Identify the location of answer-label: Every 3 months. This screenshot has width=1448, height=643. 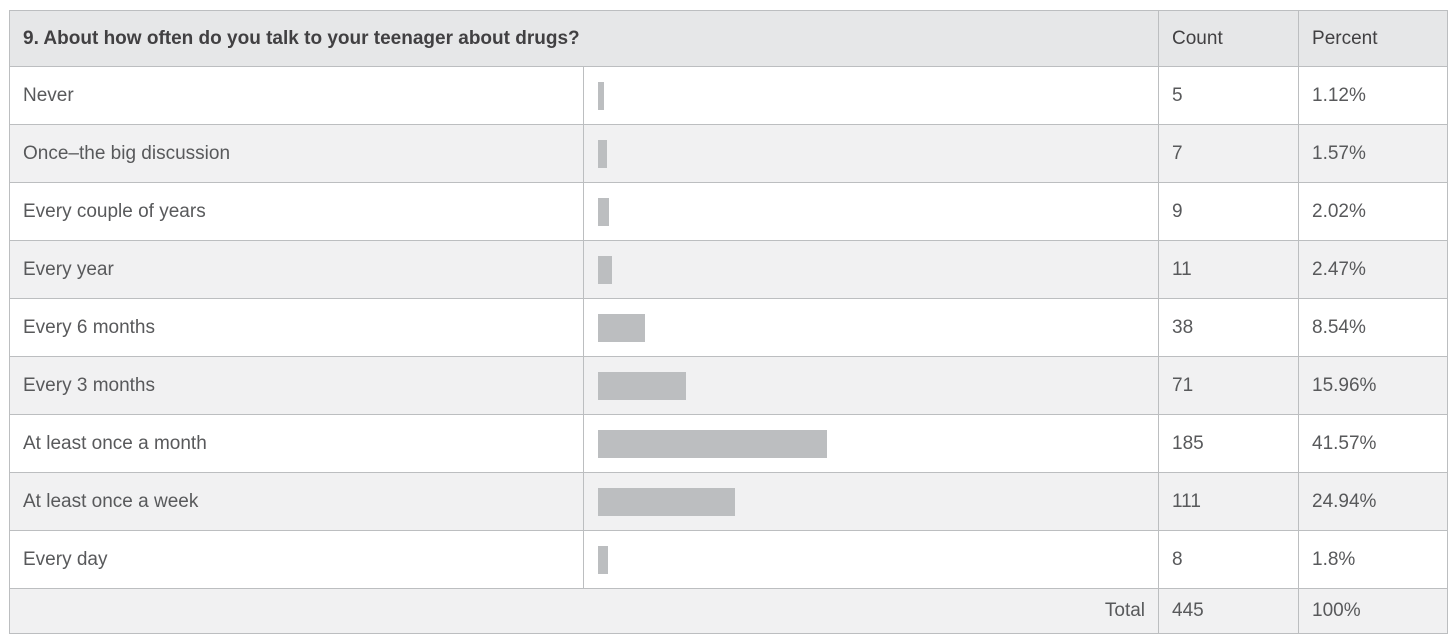
(296, 385).